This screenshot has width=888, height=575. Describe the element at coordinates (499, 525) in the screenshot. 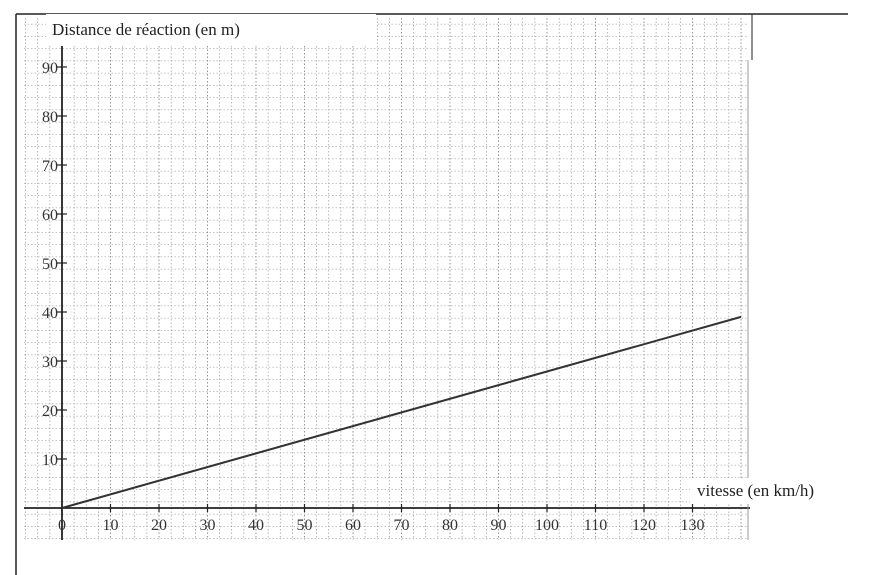

I see `x-tick-label: 90` at that location.